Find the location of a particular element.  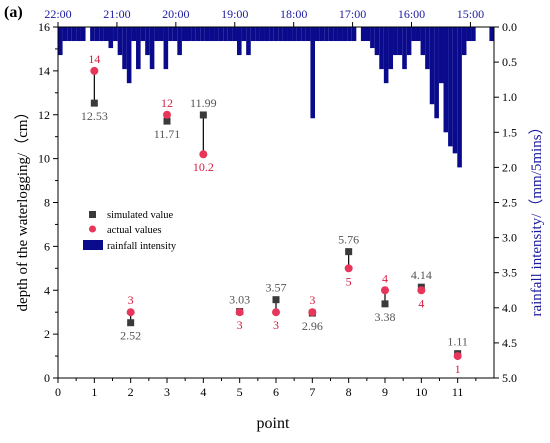

actual-value-label: 5 is located at coordinates (349, 281).